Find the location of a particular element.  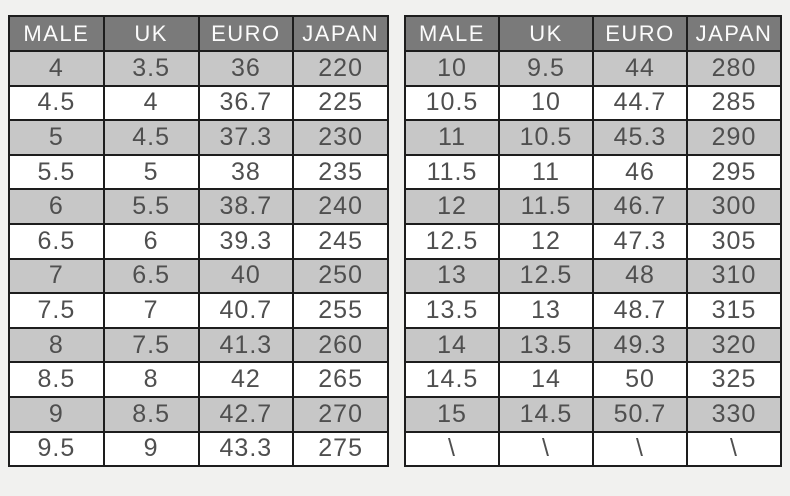

table-cell: 7 is located at coordinates (56, 276).